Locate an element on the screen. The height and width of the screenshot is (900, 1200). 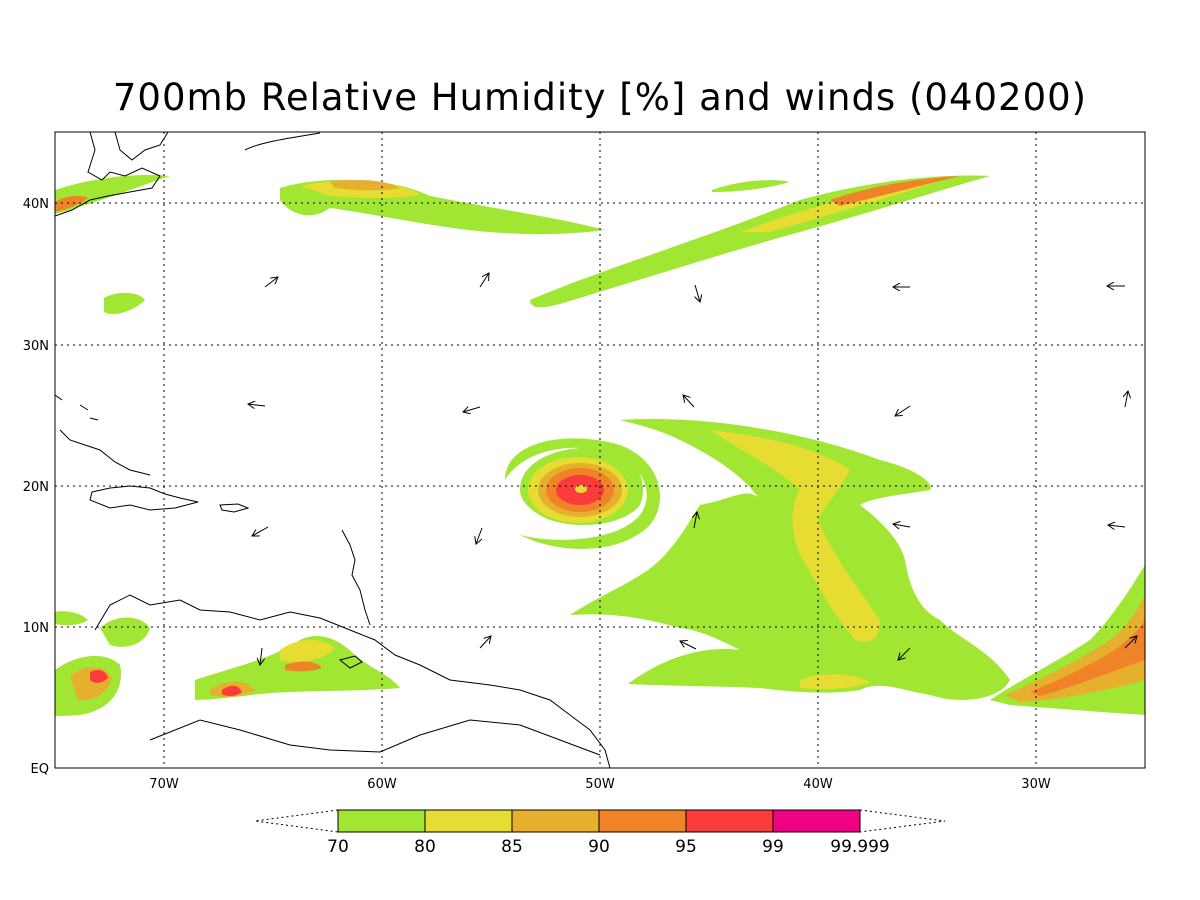
colorbar-left-extension is located at coordinates (296, 821).